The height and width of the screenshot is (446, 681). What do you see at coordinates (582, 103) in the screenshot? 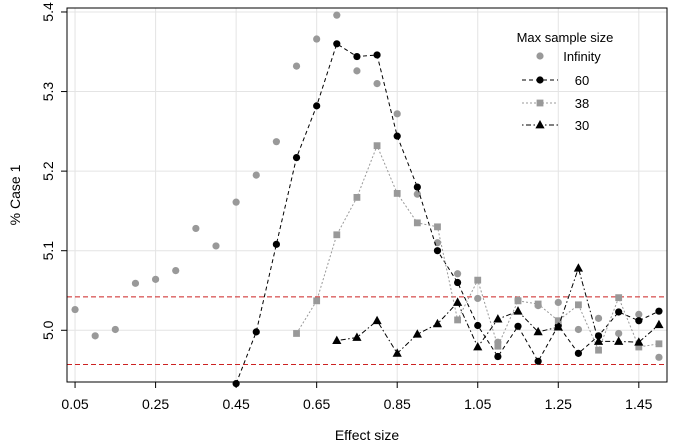
I see `legend-label-38: 38` at bounding box center [582, 103].